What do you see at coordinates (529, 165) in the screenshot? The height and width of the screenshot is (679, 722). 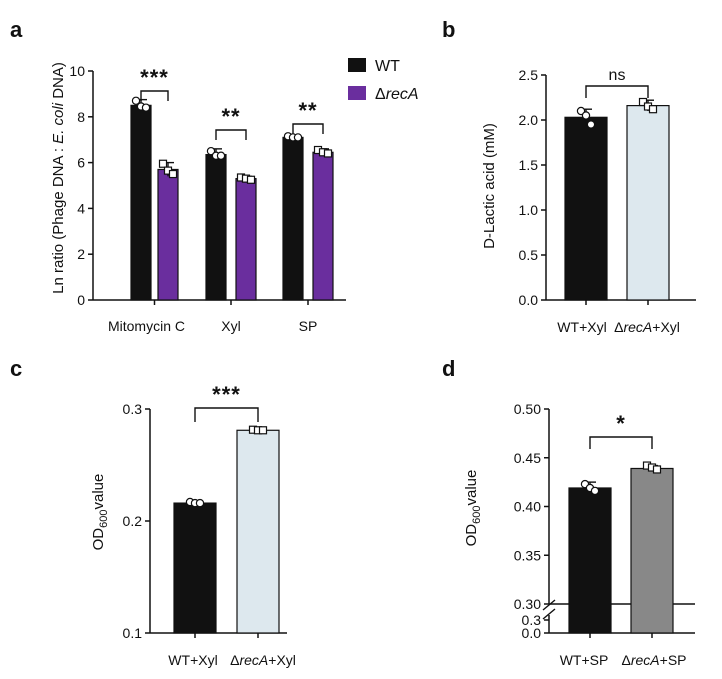 I see `panel-b-y-tick-label: 1.5` at bounding box center [529, 165].